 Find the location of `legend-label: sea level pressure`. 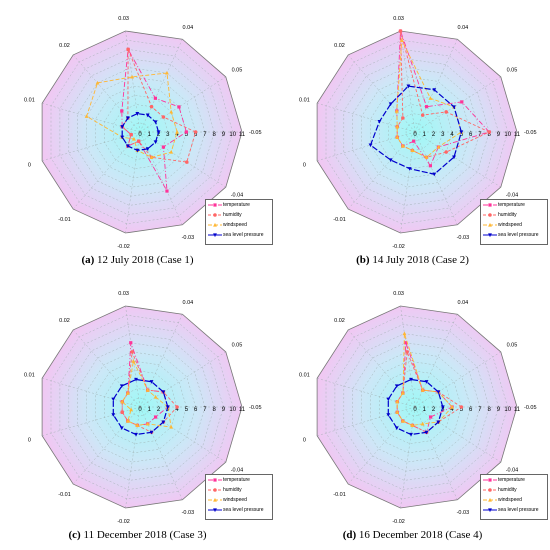

legend-label: sea level pressure is located at coordinates (518, 510).